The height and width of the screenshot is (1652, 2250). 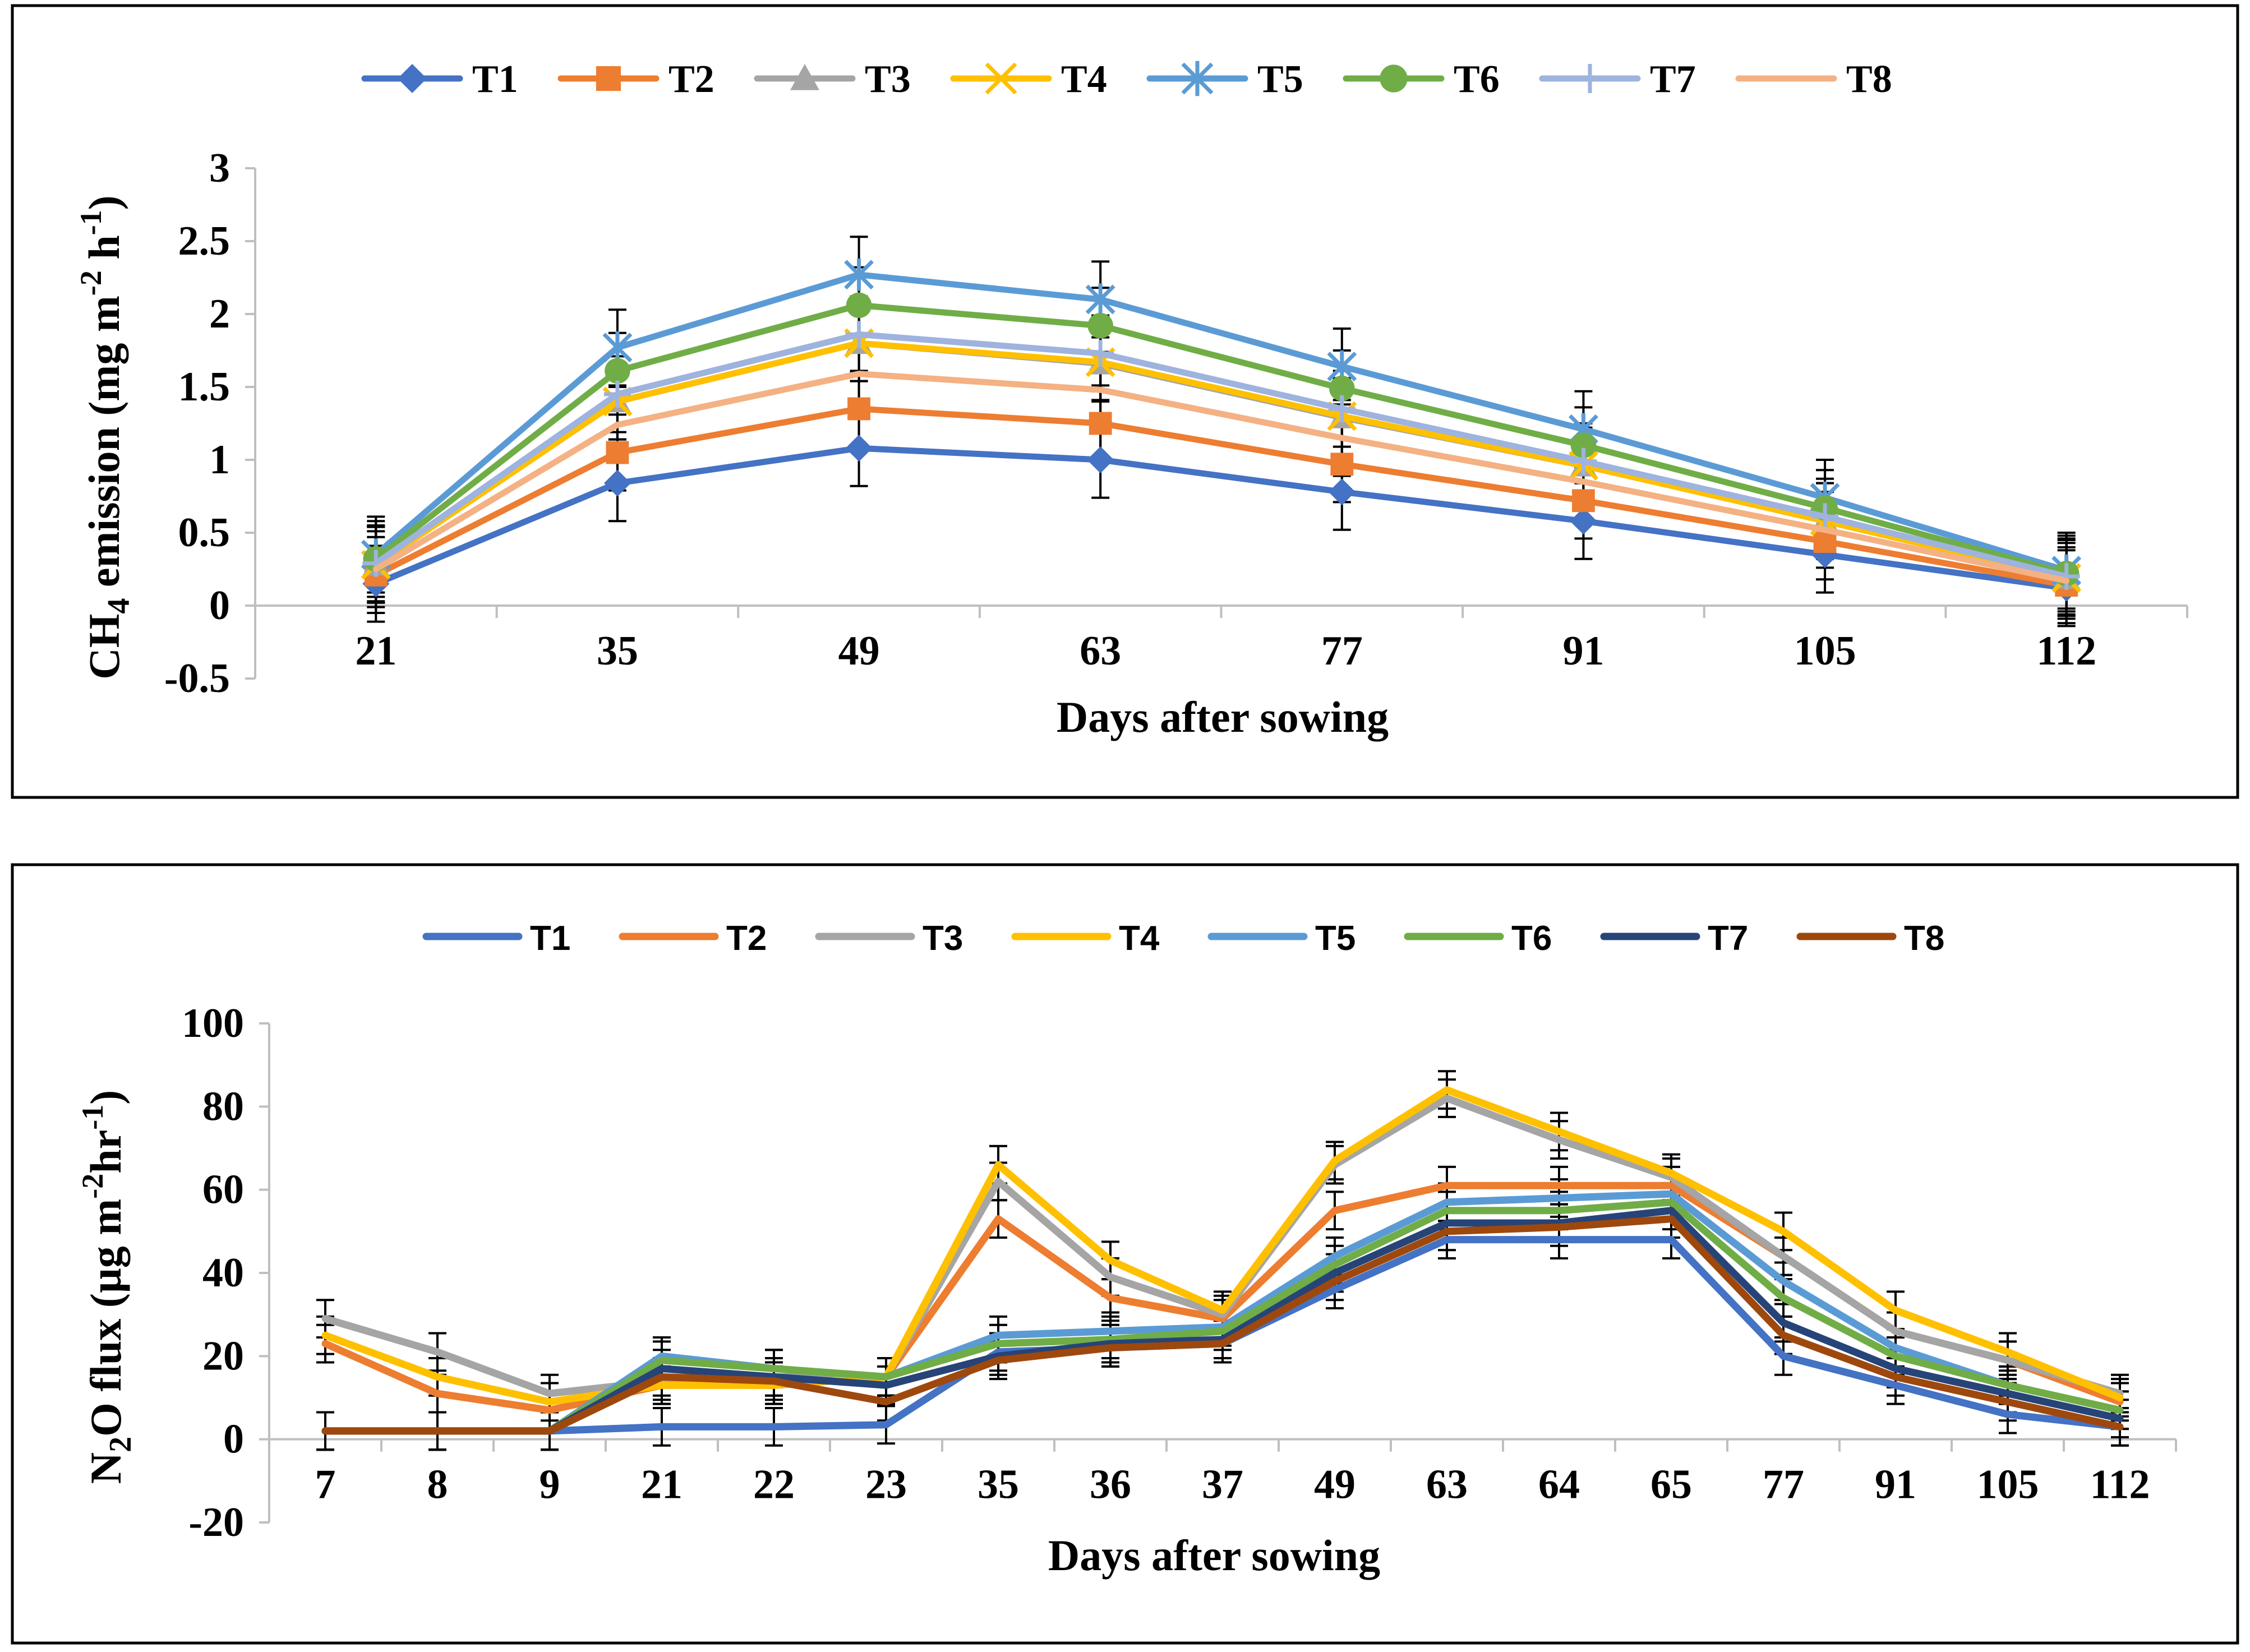 What do you see at coordinates (1478, 938) in the screenshot?
I see `legend-item-t6: T6` at bounding box center [1478, 938].